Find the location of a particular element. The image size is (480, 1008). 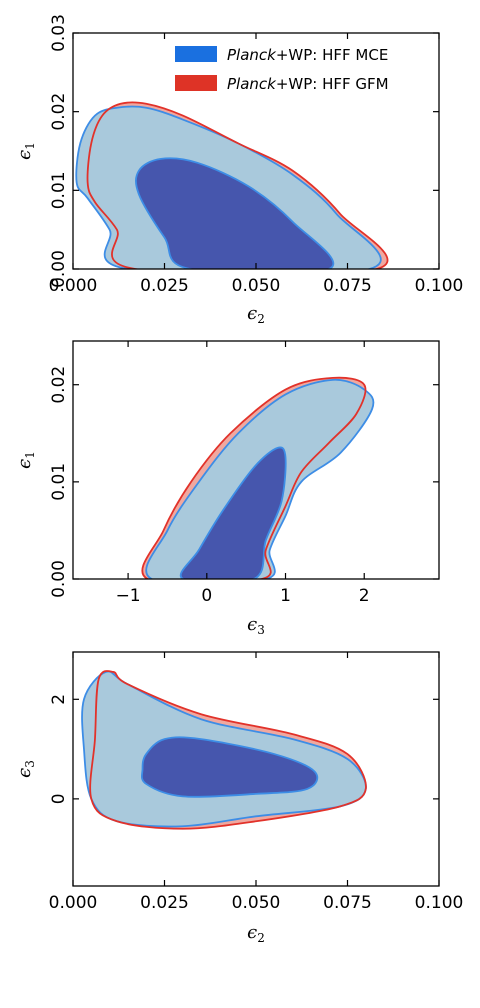

panel-2-ytick-label: 0.02 is located at coordinates (59, 385).